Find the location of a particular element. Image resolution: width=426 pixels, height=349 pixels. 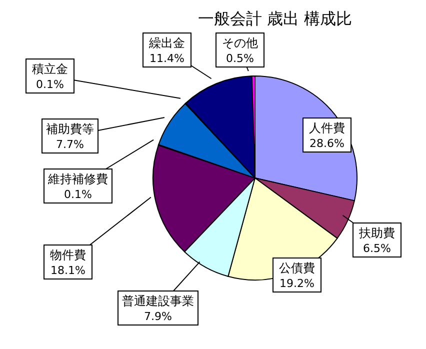

slice-label: 物件費 is located at coordinates (68, 255).